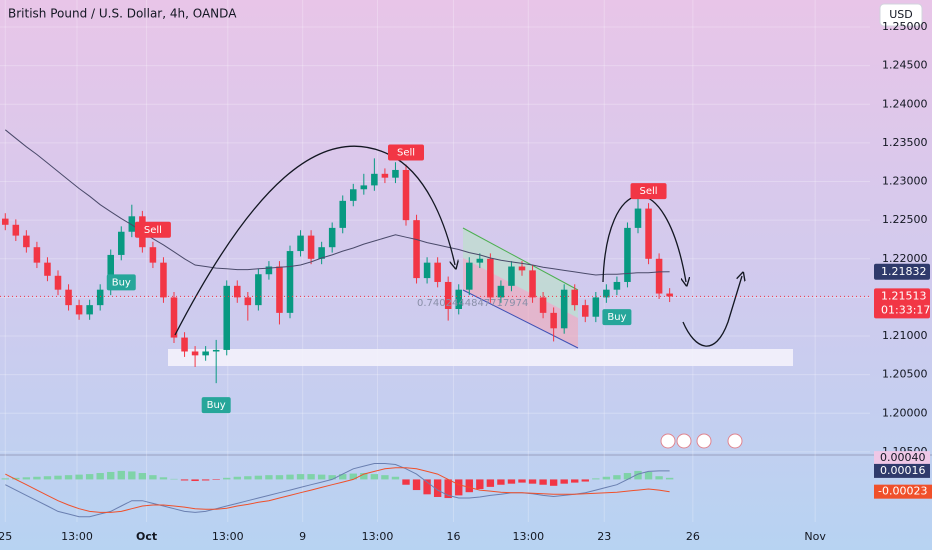 This screenshot has width=932, height=550. I want to click on channel-upper, so click(520, 273).